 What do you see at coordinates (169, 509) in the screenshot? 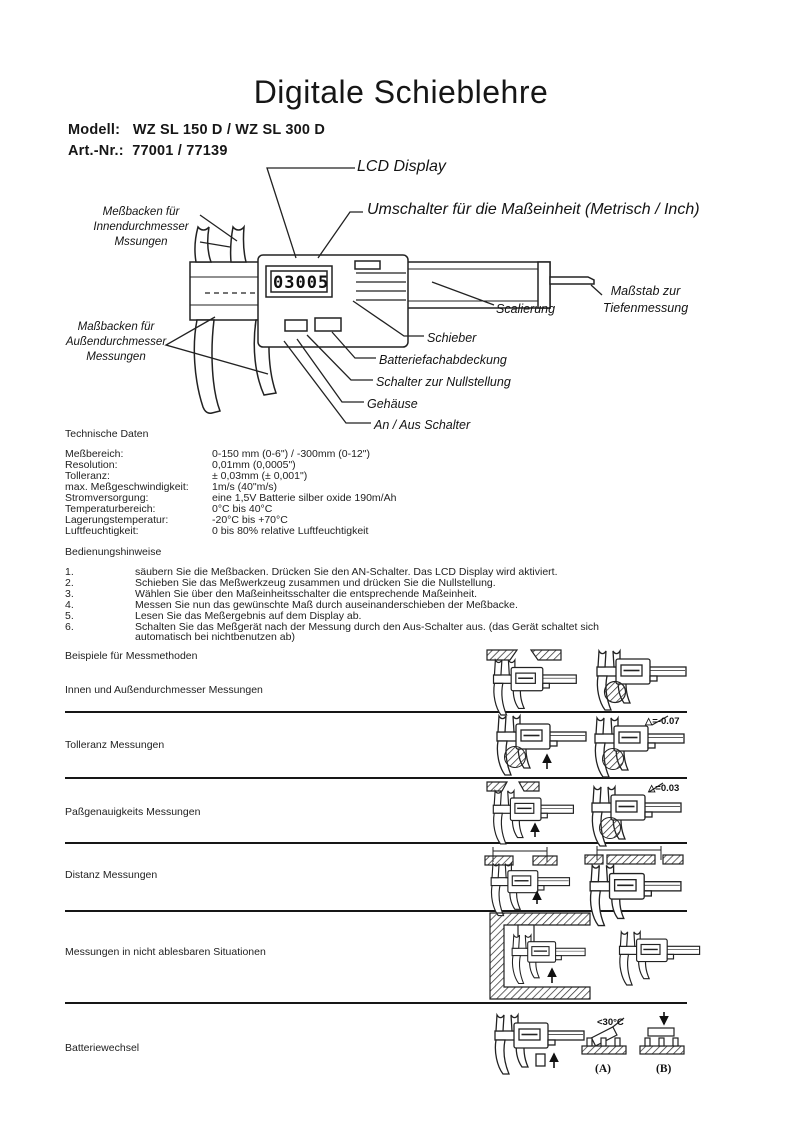
I see `tech-row: Temperaturbereich: 0°C bis 40°C` at bounding box center [169, 509].